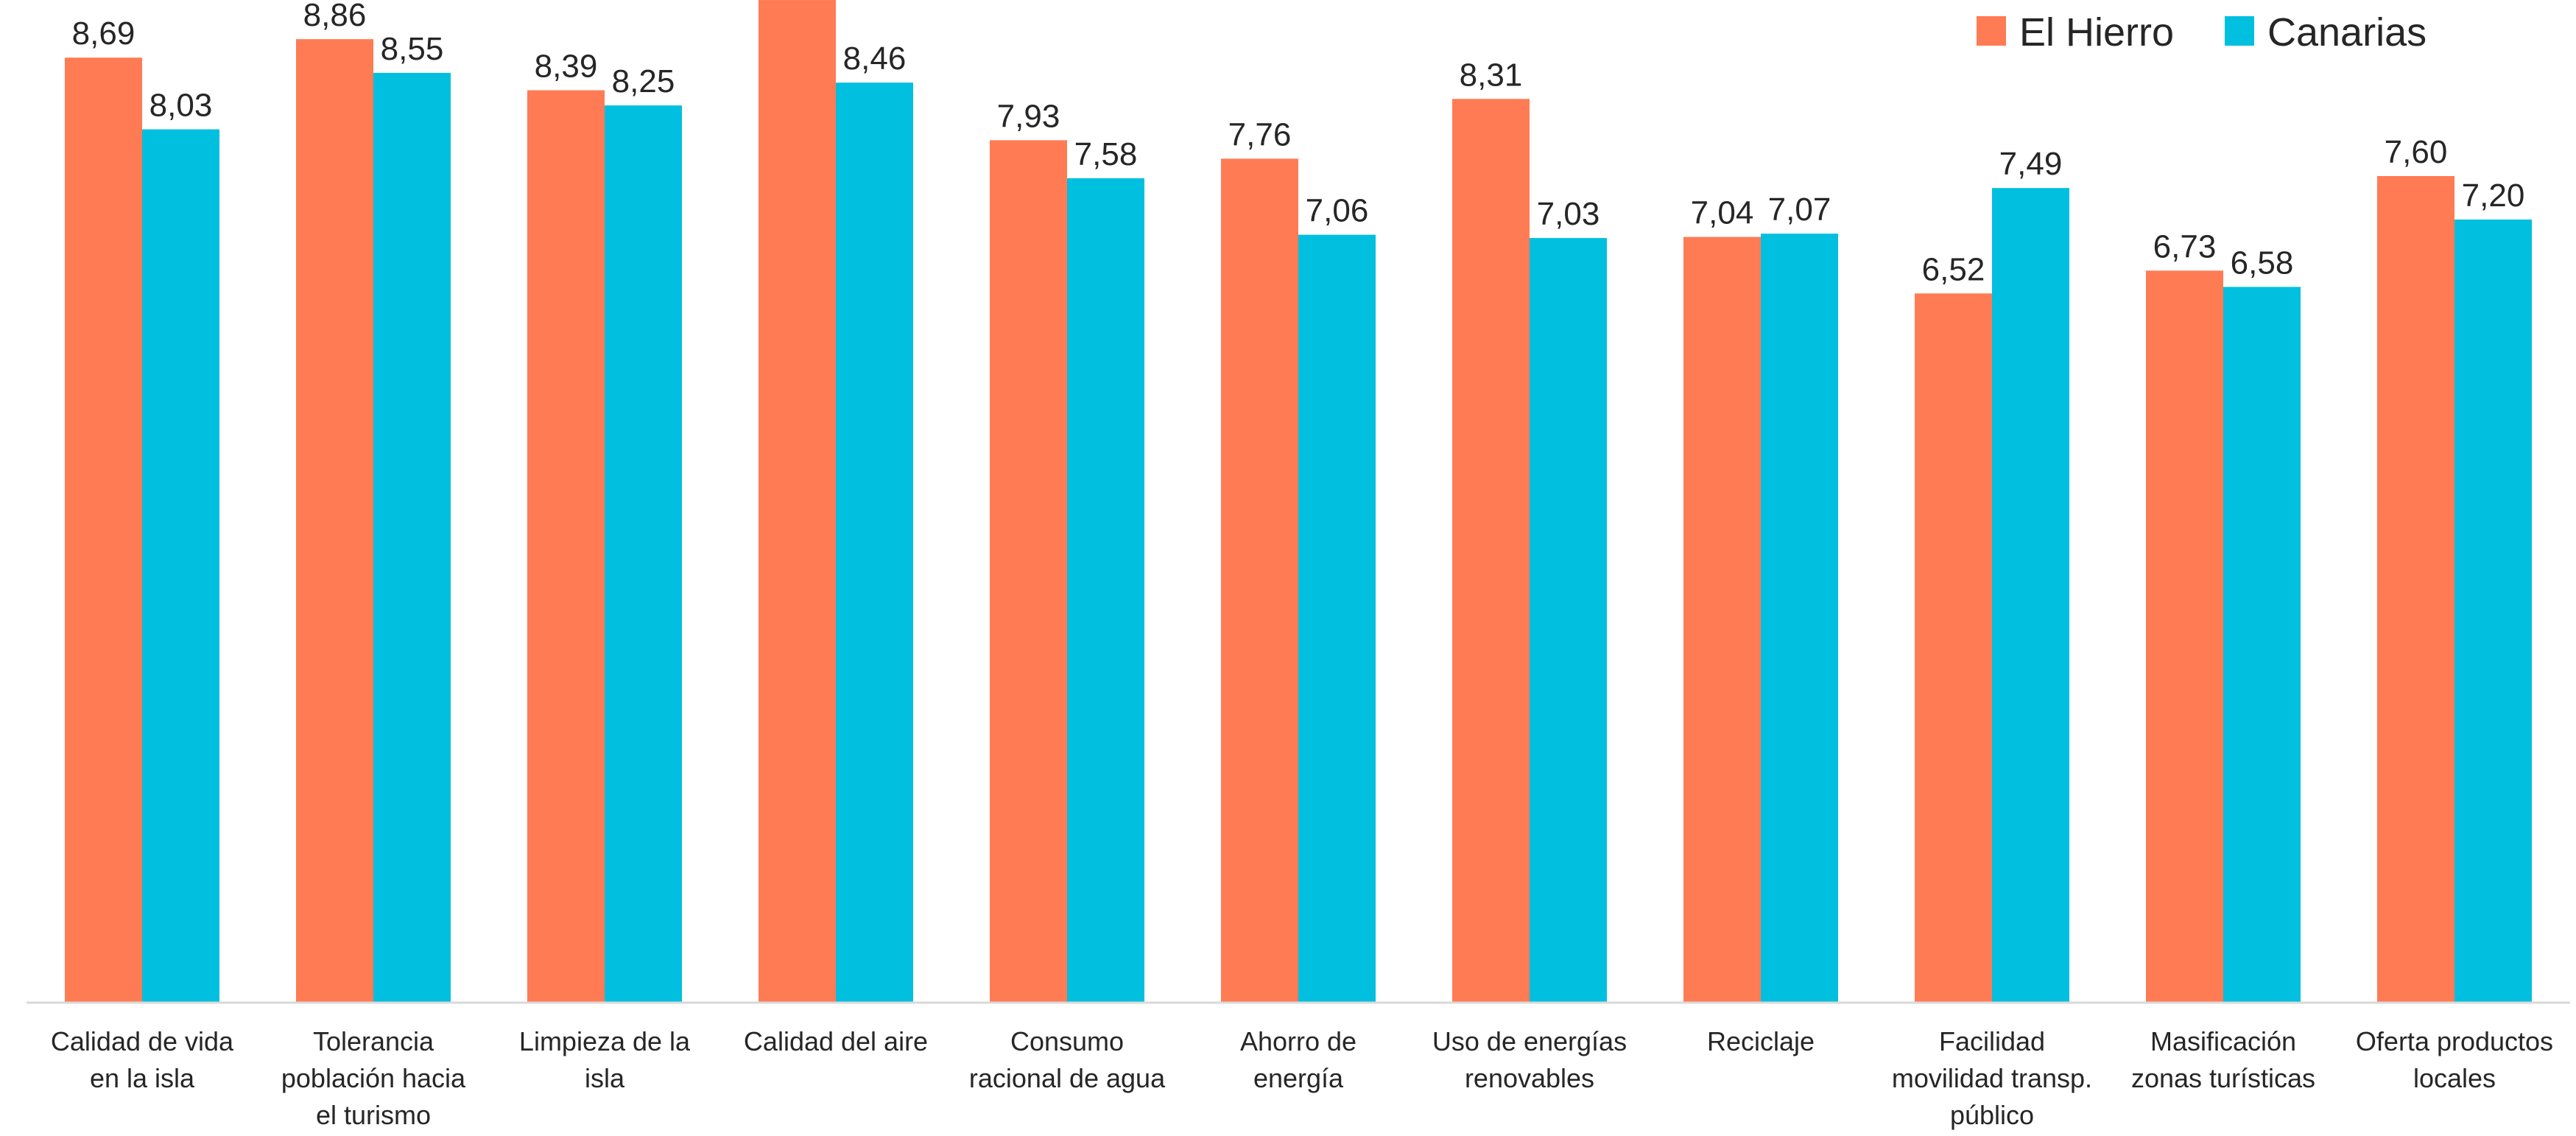 The image size is (2576, 1136). What do you see at coordinates (1953, 269) in the screenshot?
I see `data-label-el-hierro-8: 6,52` at bounding box center [1953, 269].